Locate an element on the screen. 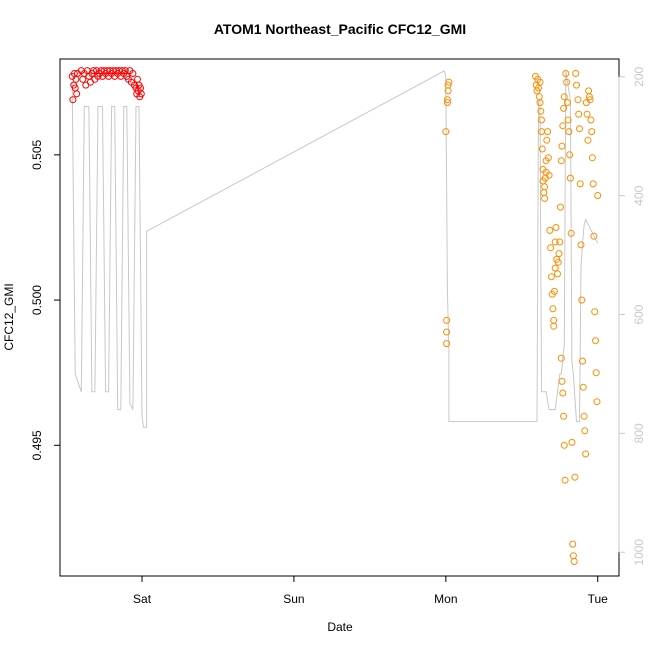 Image resolution: width=650 pixels, height=650 pixels. y-tick-label: 0.500 is located at coordinates (37, 300).